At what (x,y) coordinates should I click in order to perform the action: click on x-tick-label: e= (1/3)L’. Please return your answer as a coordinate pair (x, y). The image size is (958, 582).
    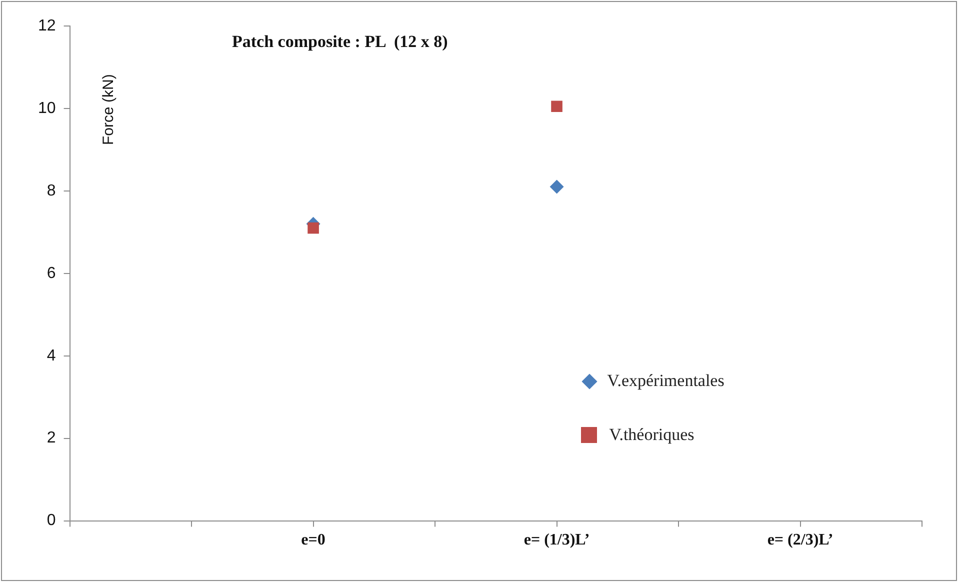
    Looking at the image, I should click on (557, 540).